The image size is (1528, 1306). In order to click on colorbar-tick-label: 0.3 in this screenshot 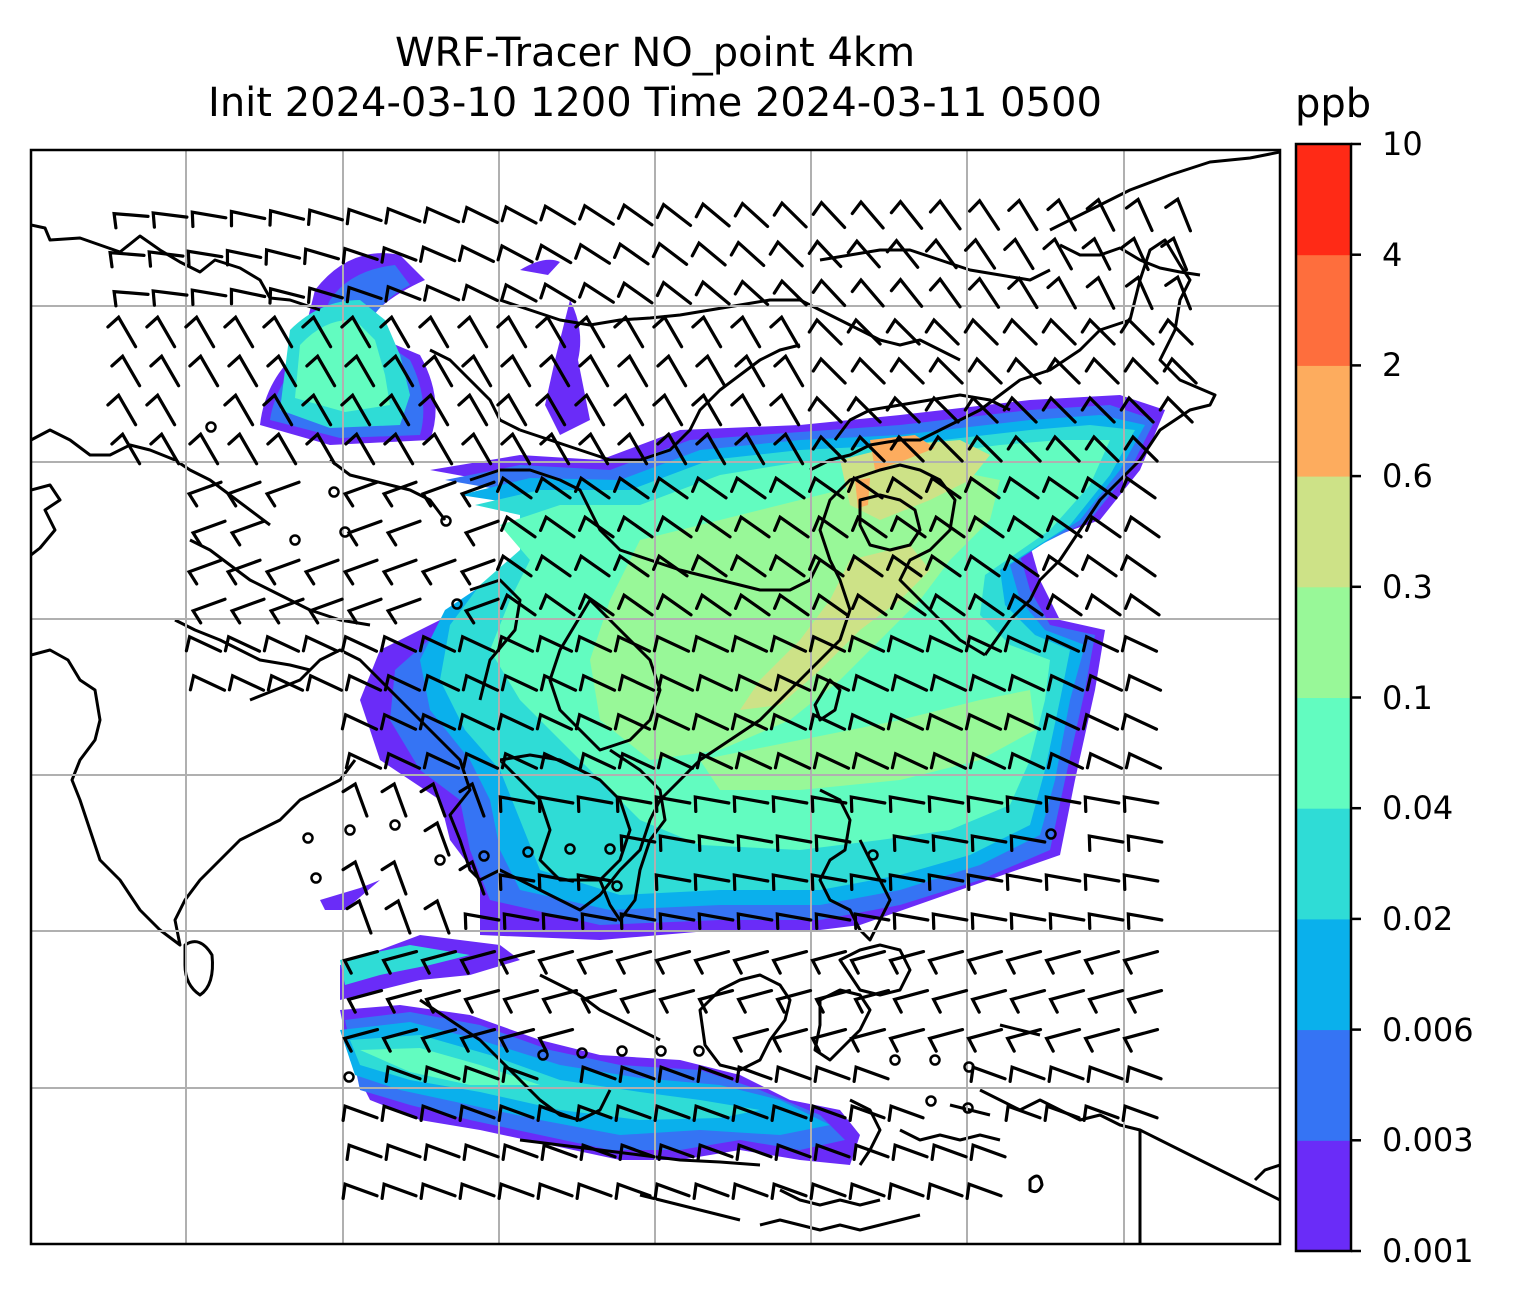, I will do `click(1407, 586)`.